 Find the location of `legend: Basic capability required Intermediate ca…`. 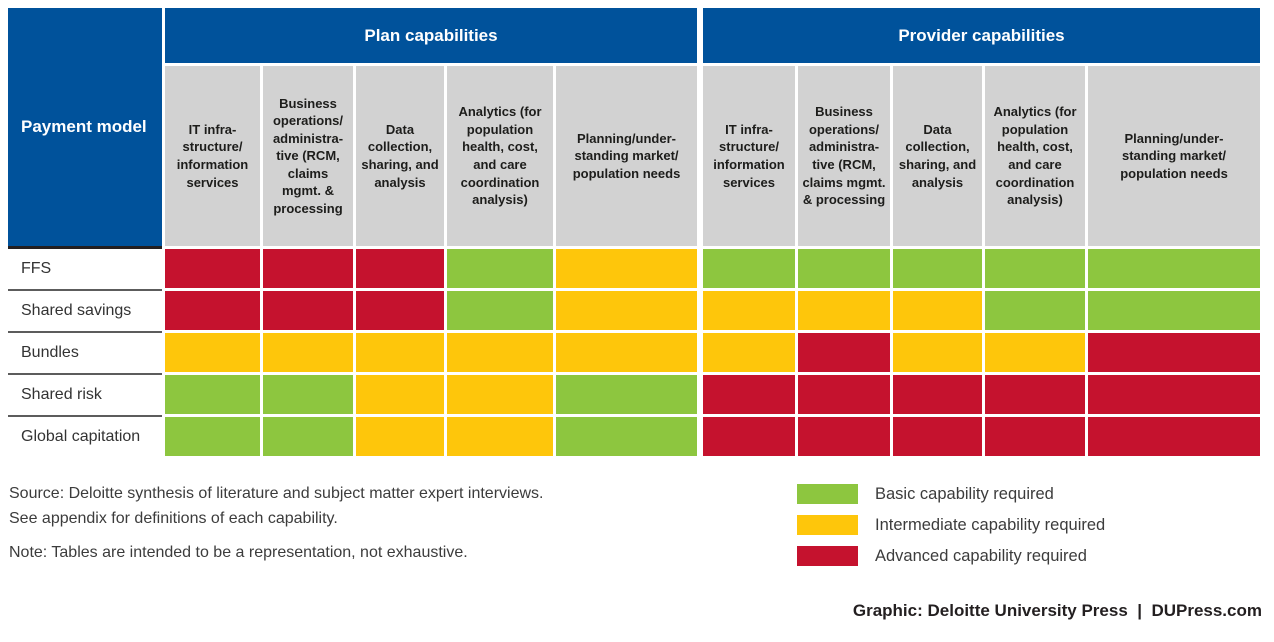

legend: Basic capability required Intermediate ca… is located at coordinates (951, 530).